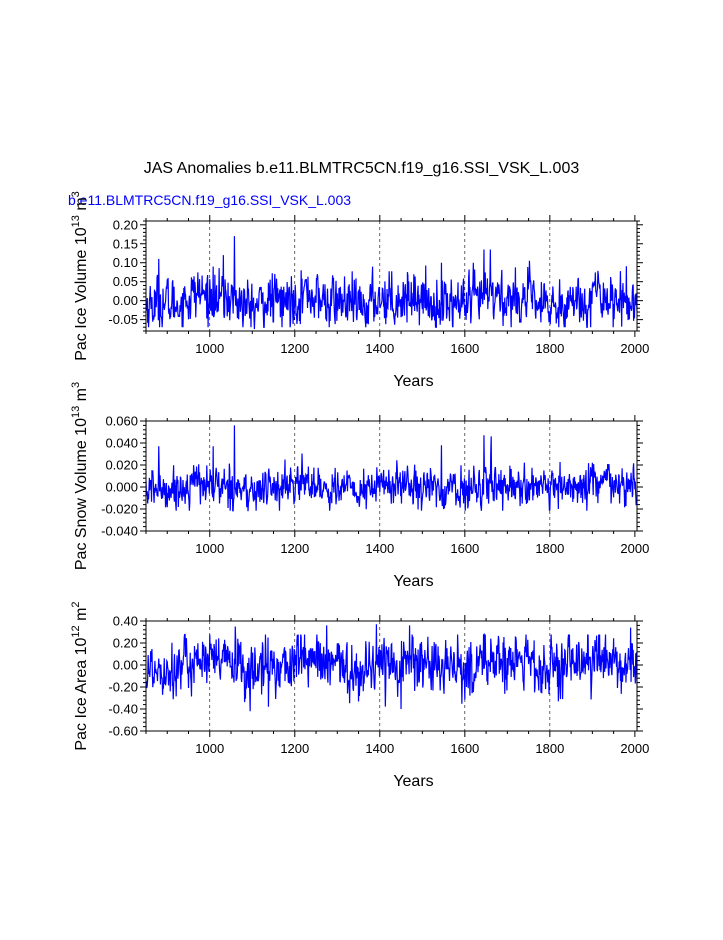 Image resolution: width=723 pixels, height=940 pixels. What do you see at coordinates (391, 668) in the screenshot?
I see `series-line-pac-ice-area` at bounding box center [391, 668].